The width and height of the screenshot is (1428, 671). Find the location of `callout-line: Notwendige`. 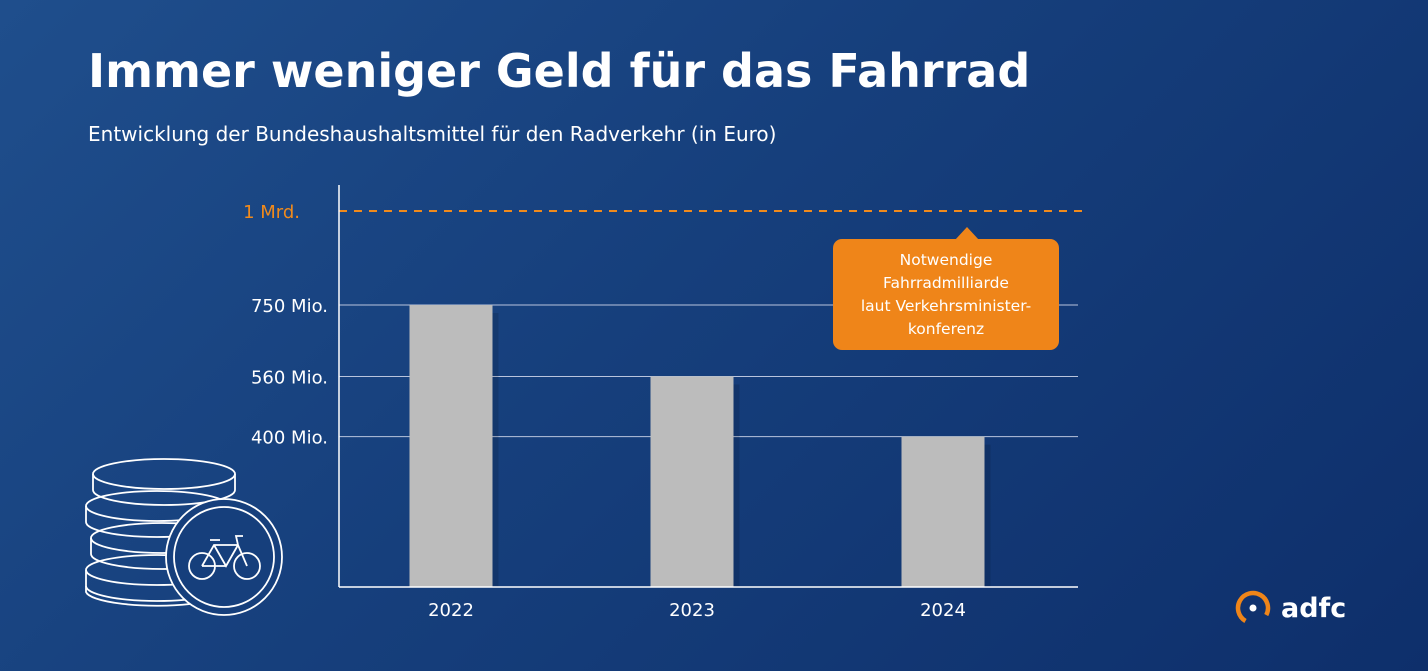

callout-line: Notwendige is located at coordinates (946, 259).